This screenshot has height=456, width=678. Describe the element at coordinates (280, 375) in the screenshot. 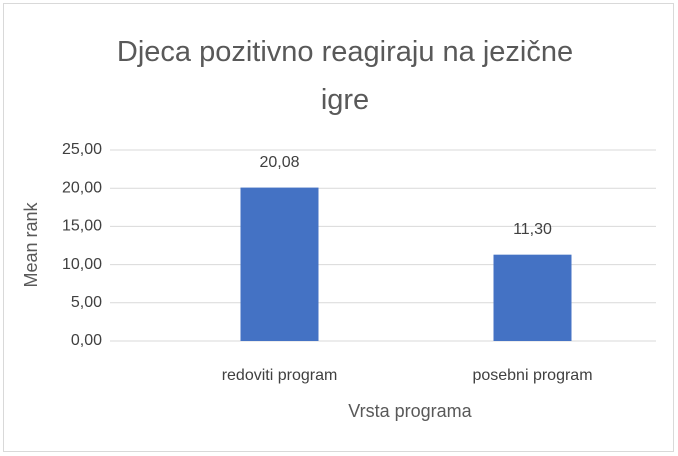

I see `x-tick-label: redoviti program` at that location.